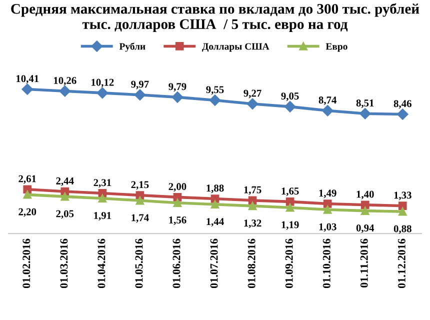 This screenshot has width=430, height=320. I want to click on data-label: 2,20, so click(27, 212).